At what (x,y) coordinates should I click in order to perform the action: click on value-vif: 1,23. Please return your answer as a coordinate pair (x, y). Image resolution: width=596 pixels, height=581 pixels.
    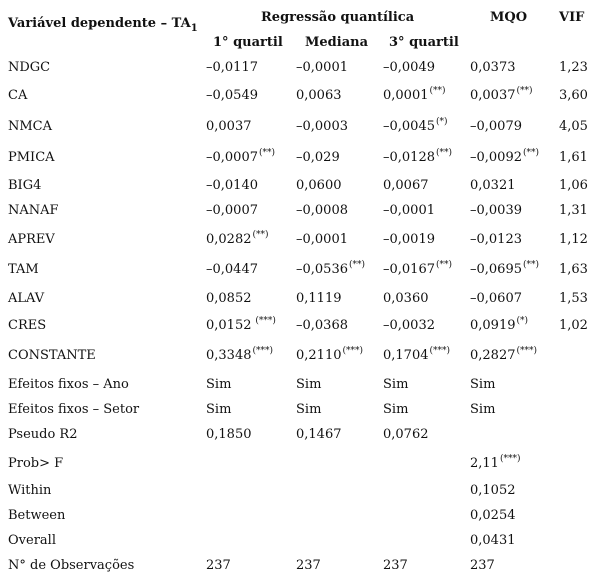
    Looking at the image, I should click on (573, 67).